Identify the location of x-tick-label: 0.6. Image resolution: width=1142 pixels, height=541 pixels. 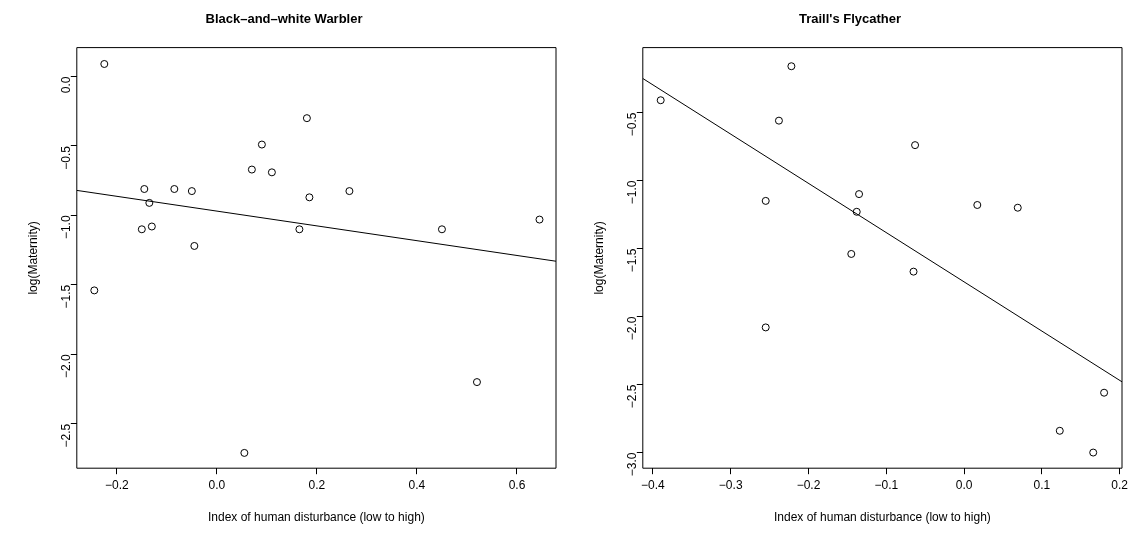
(517, 484).